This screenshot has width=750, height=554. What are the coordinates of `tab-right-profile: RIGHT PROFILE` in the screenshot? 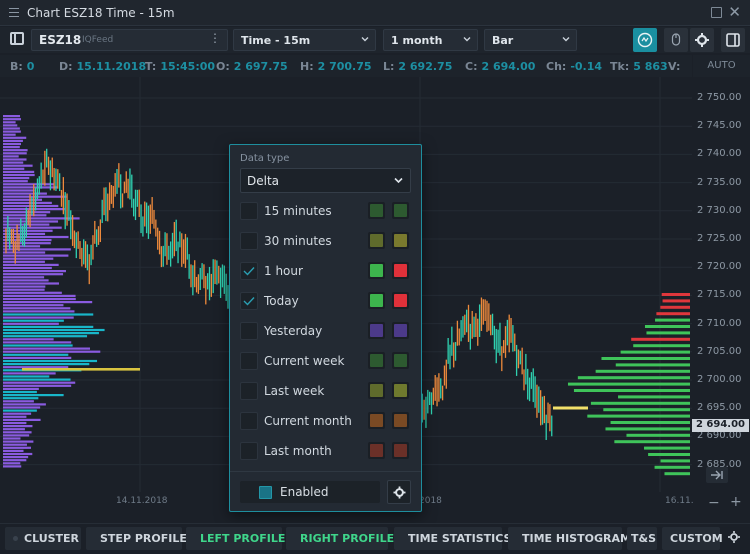 It's located at (340, 538).